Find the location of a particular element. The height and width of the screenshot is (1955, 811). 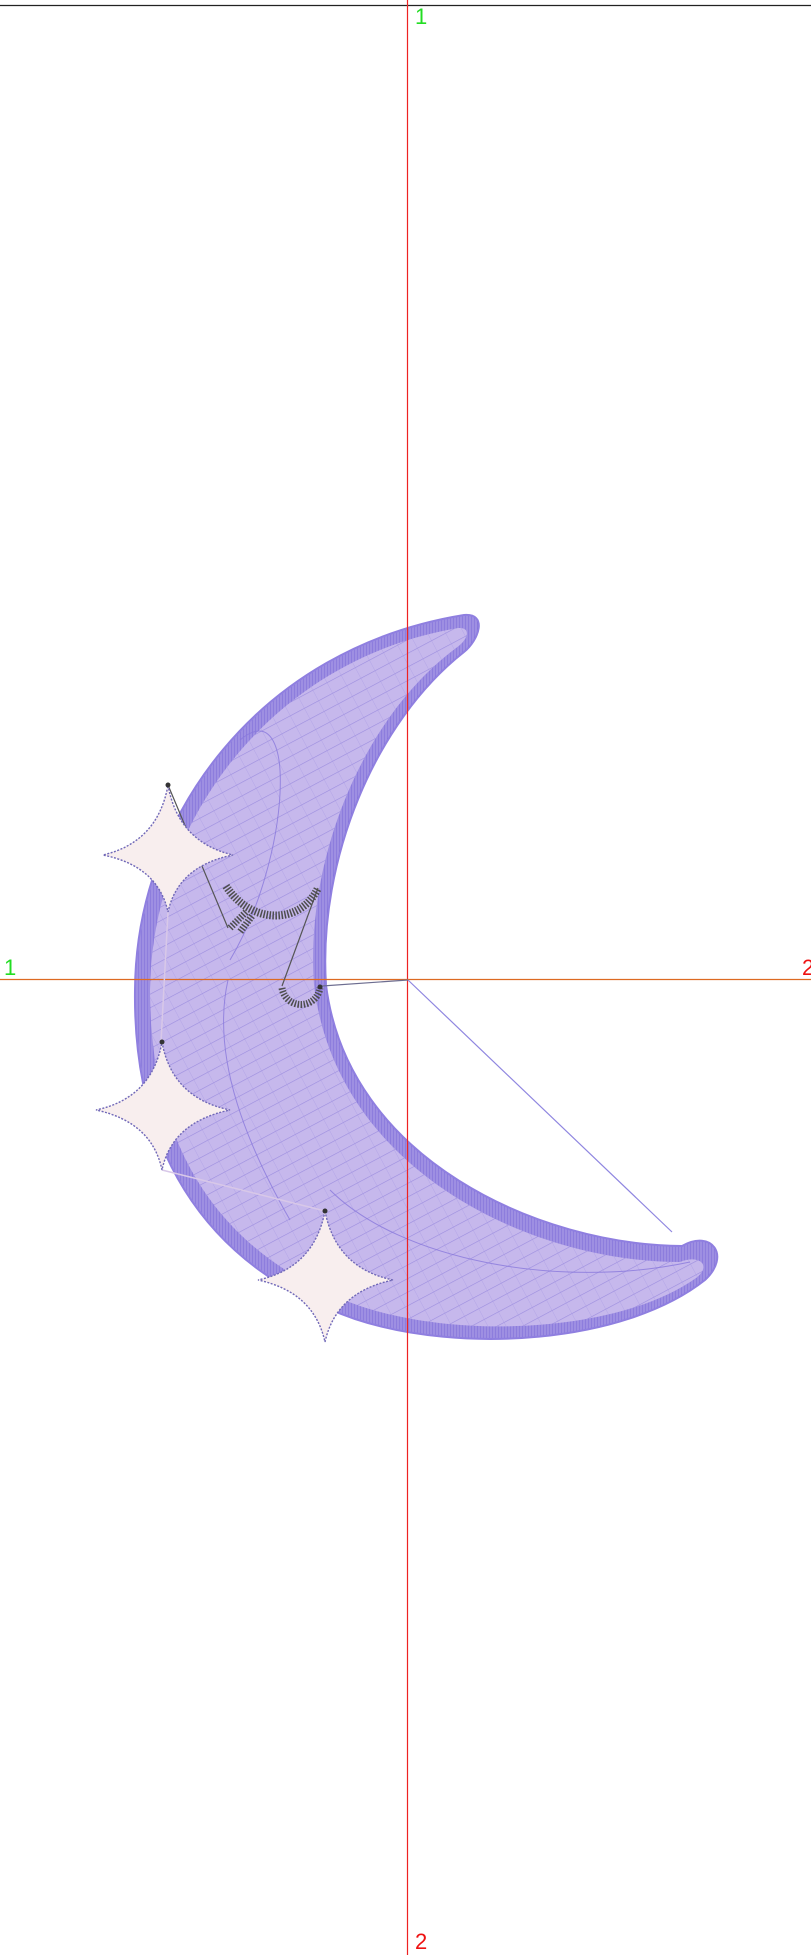

smile-object is located at coordinates (290, 996).